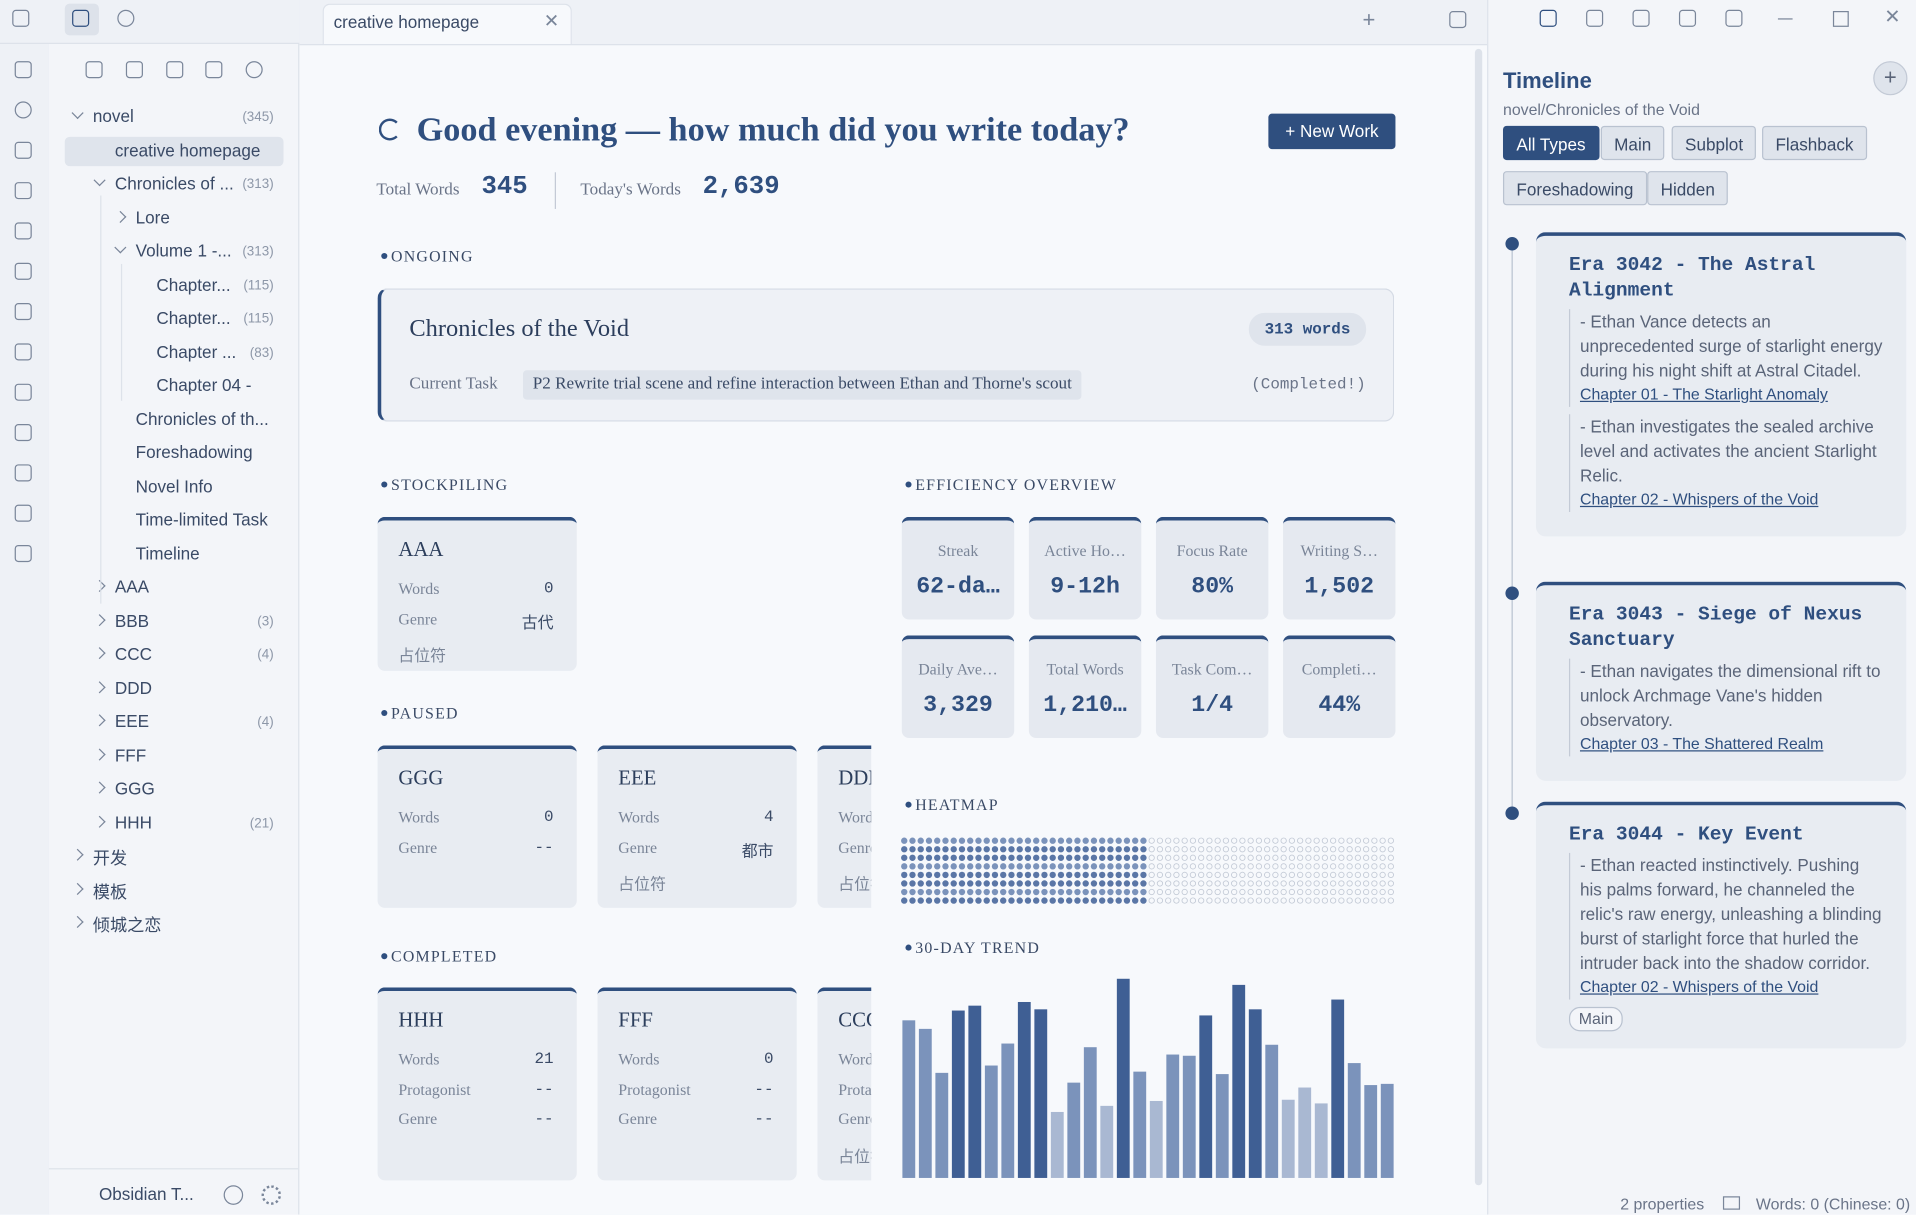 This screenshot has width=1916, height=1215. Describe the element at coordinates (1890, 78) in the screenshot. I see `add-event: +` at that location.